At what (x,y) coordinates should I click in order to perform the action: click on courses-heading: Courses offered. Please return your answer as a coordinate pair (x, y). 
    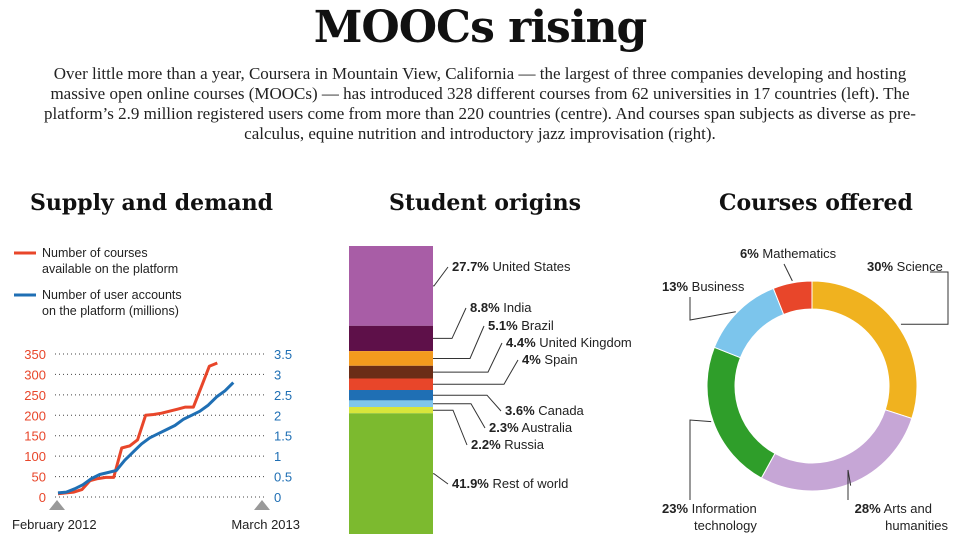
    Looking at the image, I should click on (816, 203).